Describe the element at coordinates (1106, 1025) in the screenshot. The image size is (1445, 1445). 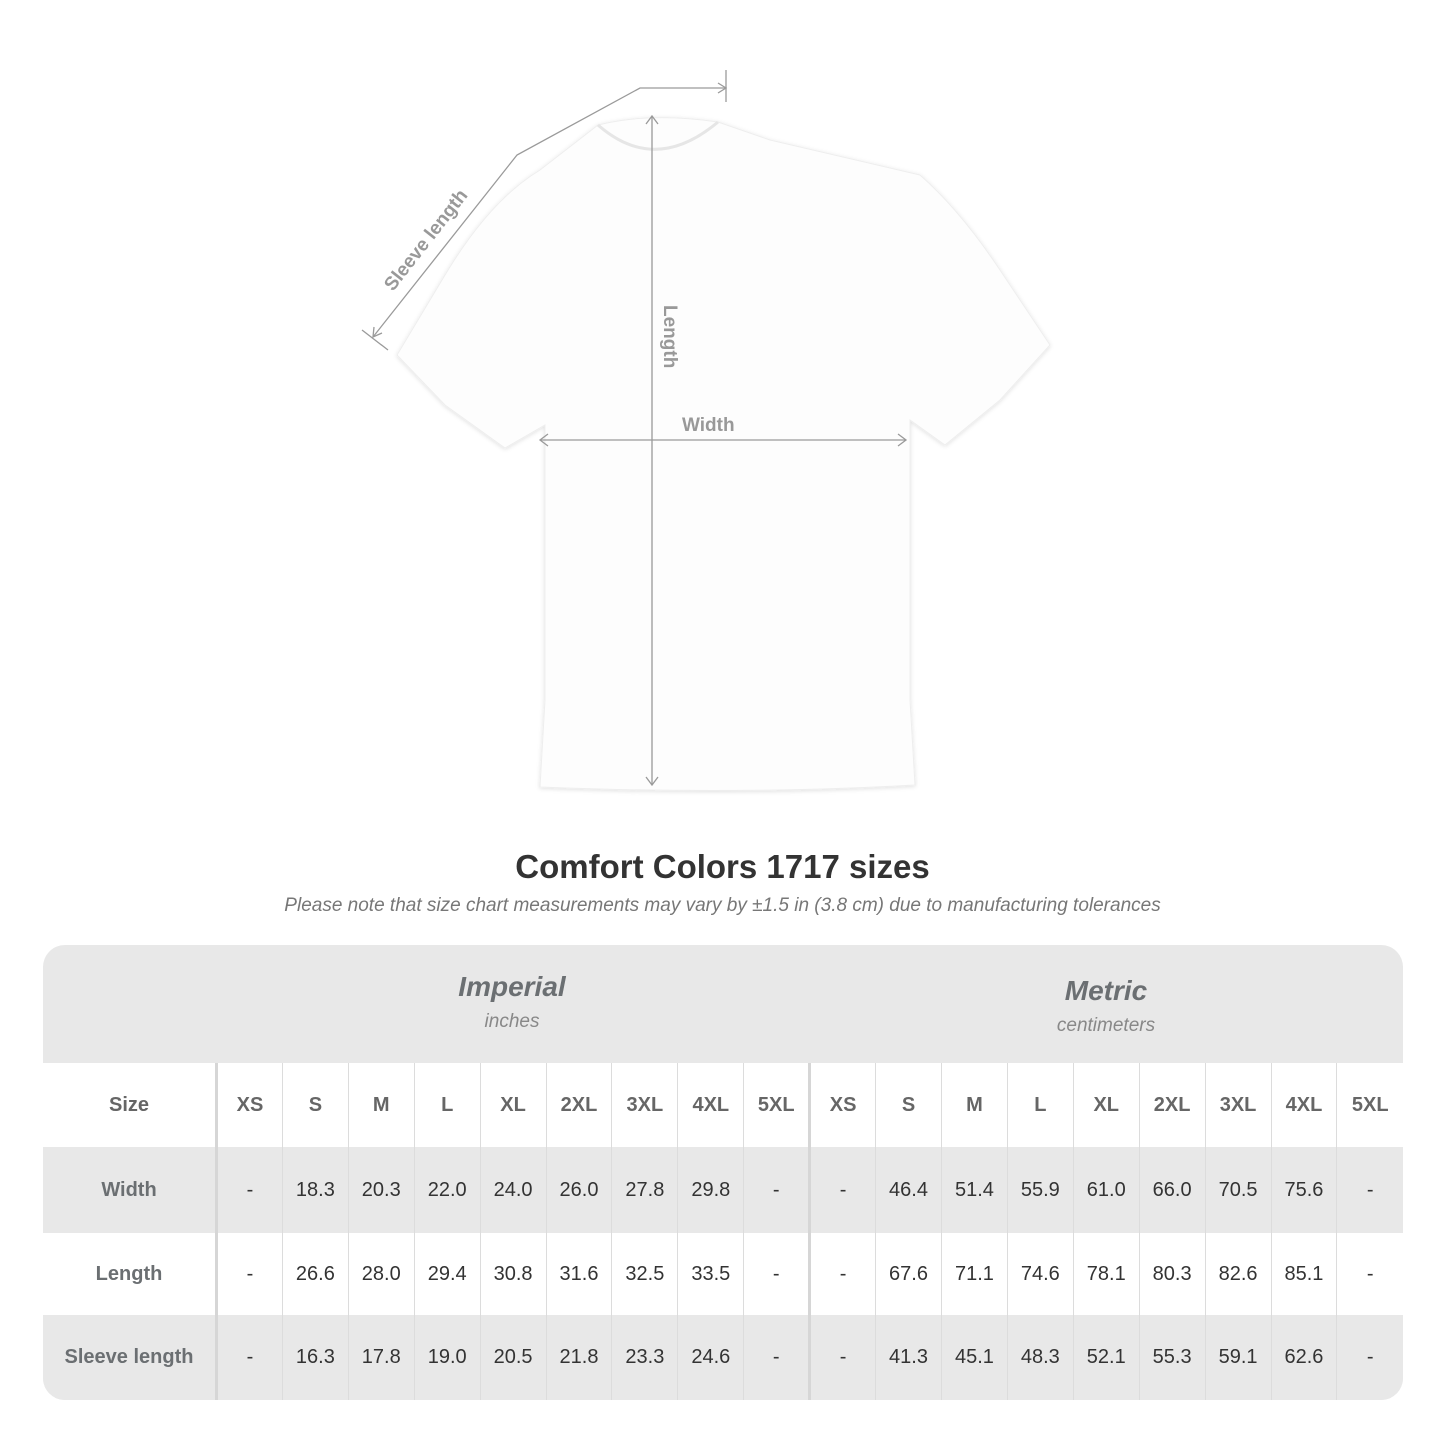
I see `metric-unit: centimeters` at that location.